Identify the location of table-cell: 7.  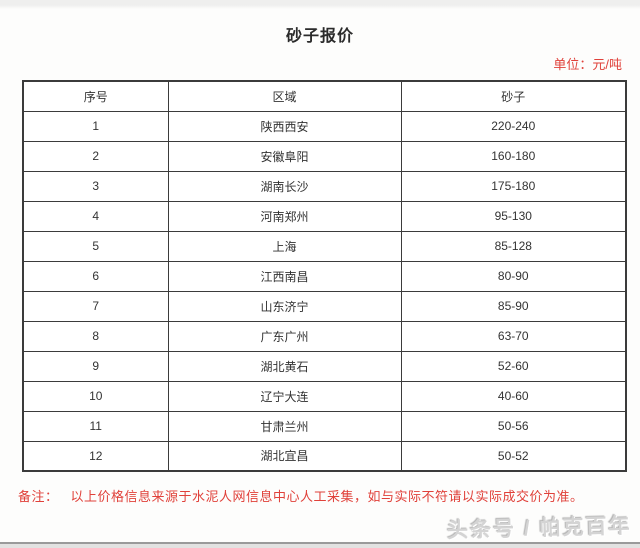
(95, 306).